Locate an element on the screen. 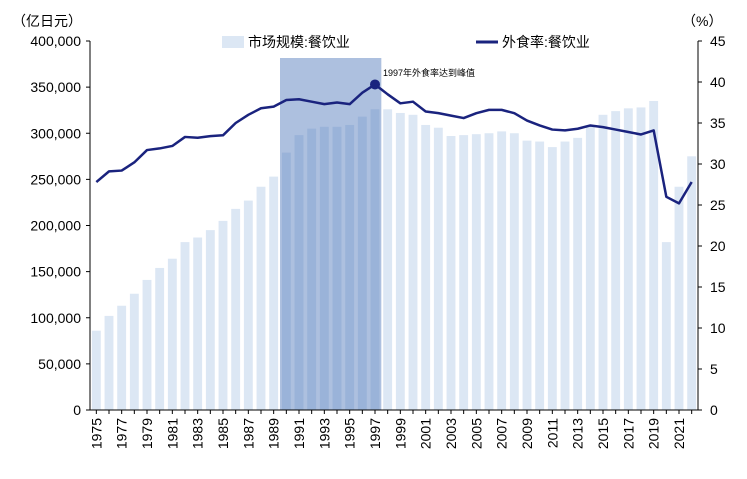 Image resolution: width=747 pixels, height=479 pixels. bar-1993 is located at coordinates (324, 268).